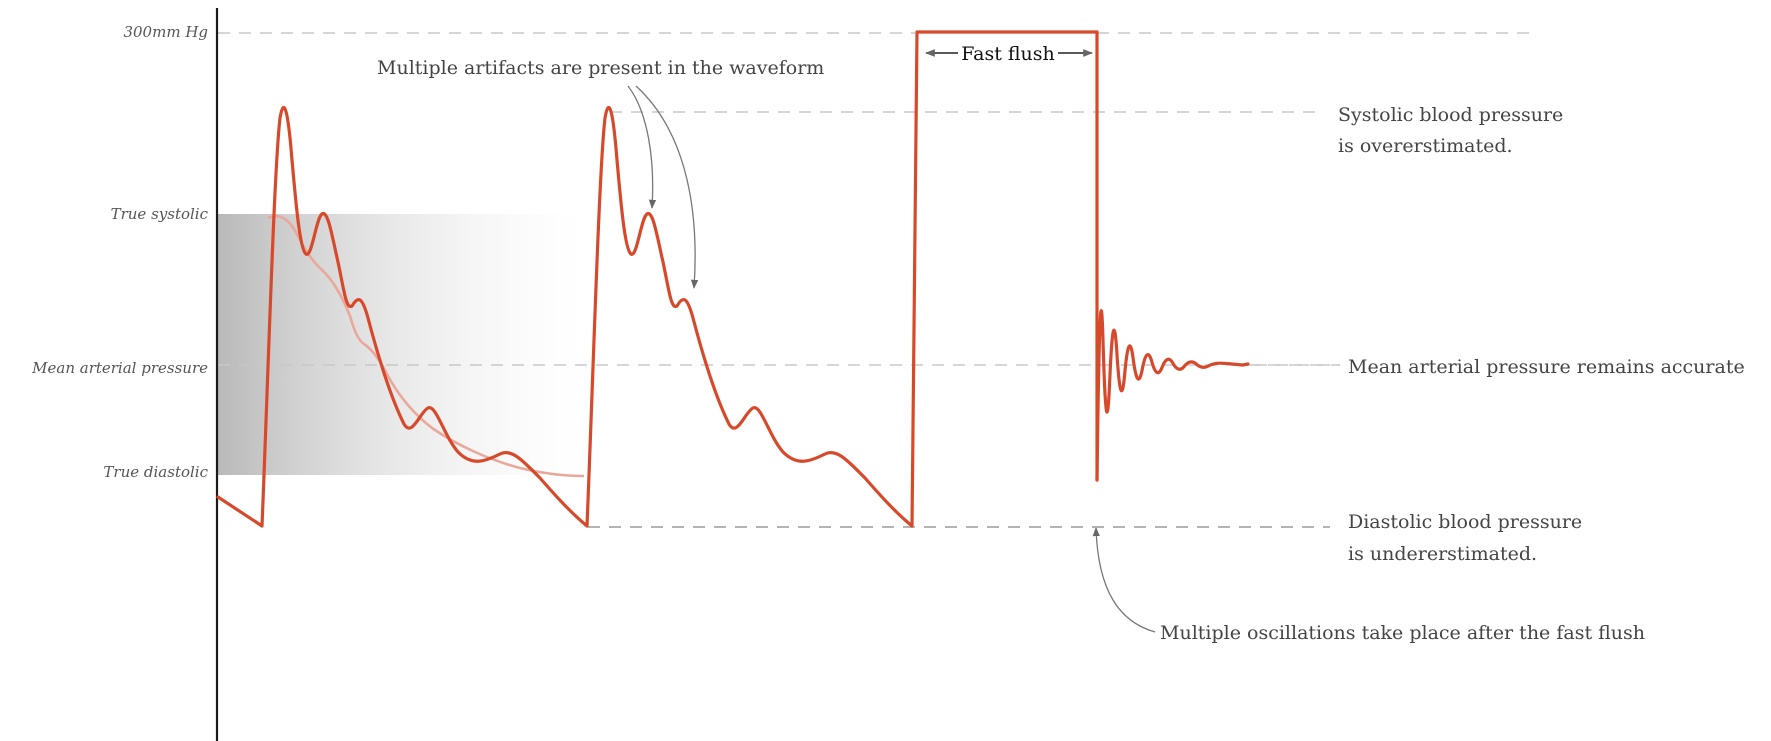 This screenshot has width=1771, height=741. I want to click on systolic-overestimated-line2: is overerstimated., so click(1425, 146).